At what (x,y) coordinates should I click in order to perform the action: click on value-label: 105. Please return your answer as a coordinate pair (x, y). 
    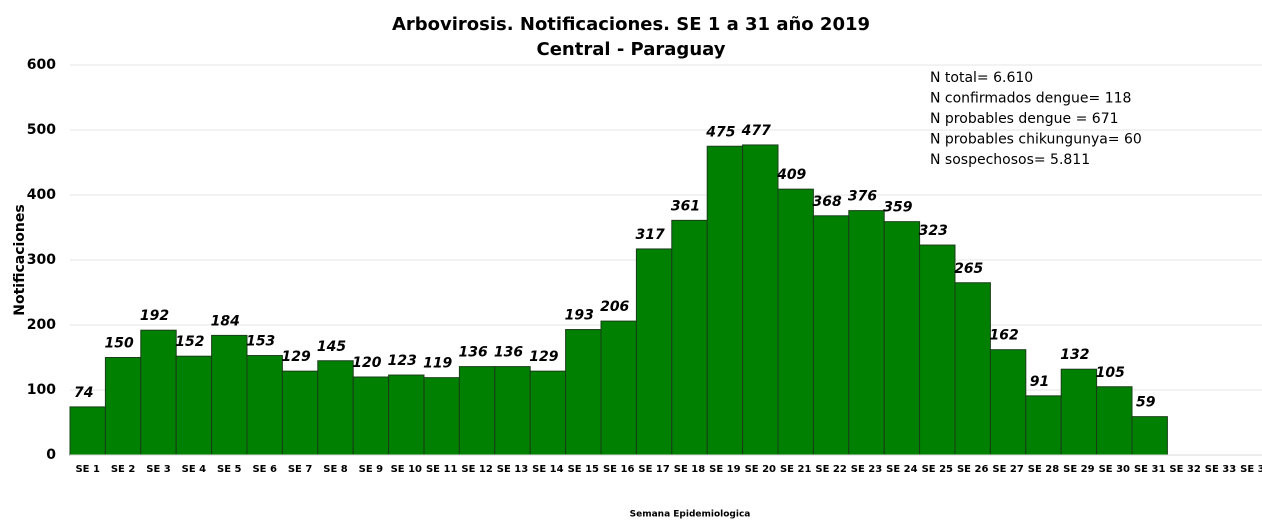
    Looking at the image, I should click on (1110, 373).